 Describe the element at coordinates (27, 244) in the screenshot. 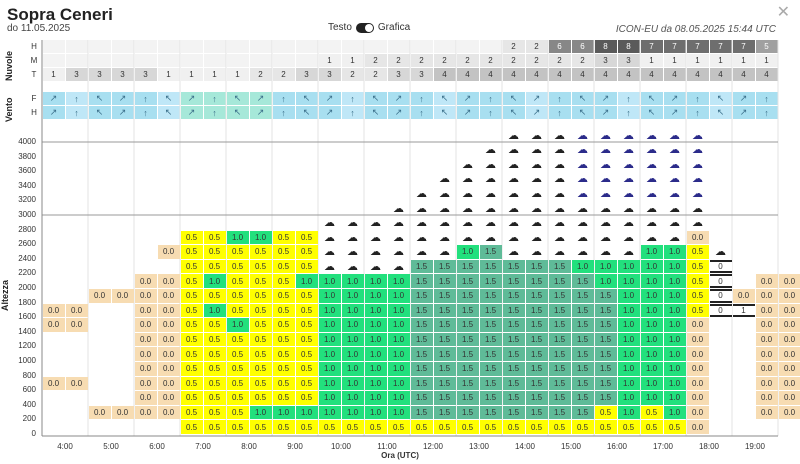

I see `altitude-tick-label: 2600` at that location.